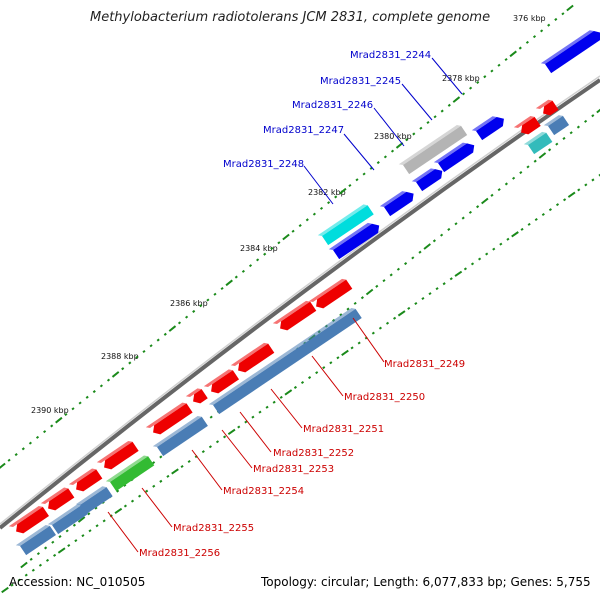  Describe the element at coordinates (303, 130) in the screenshot. I see `gene-label: Mrad2831_2247` at that location.